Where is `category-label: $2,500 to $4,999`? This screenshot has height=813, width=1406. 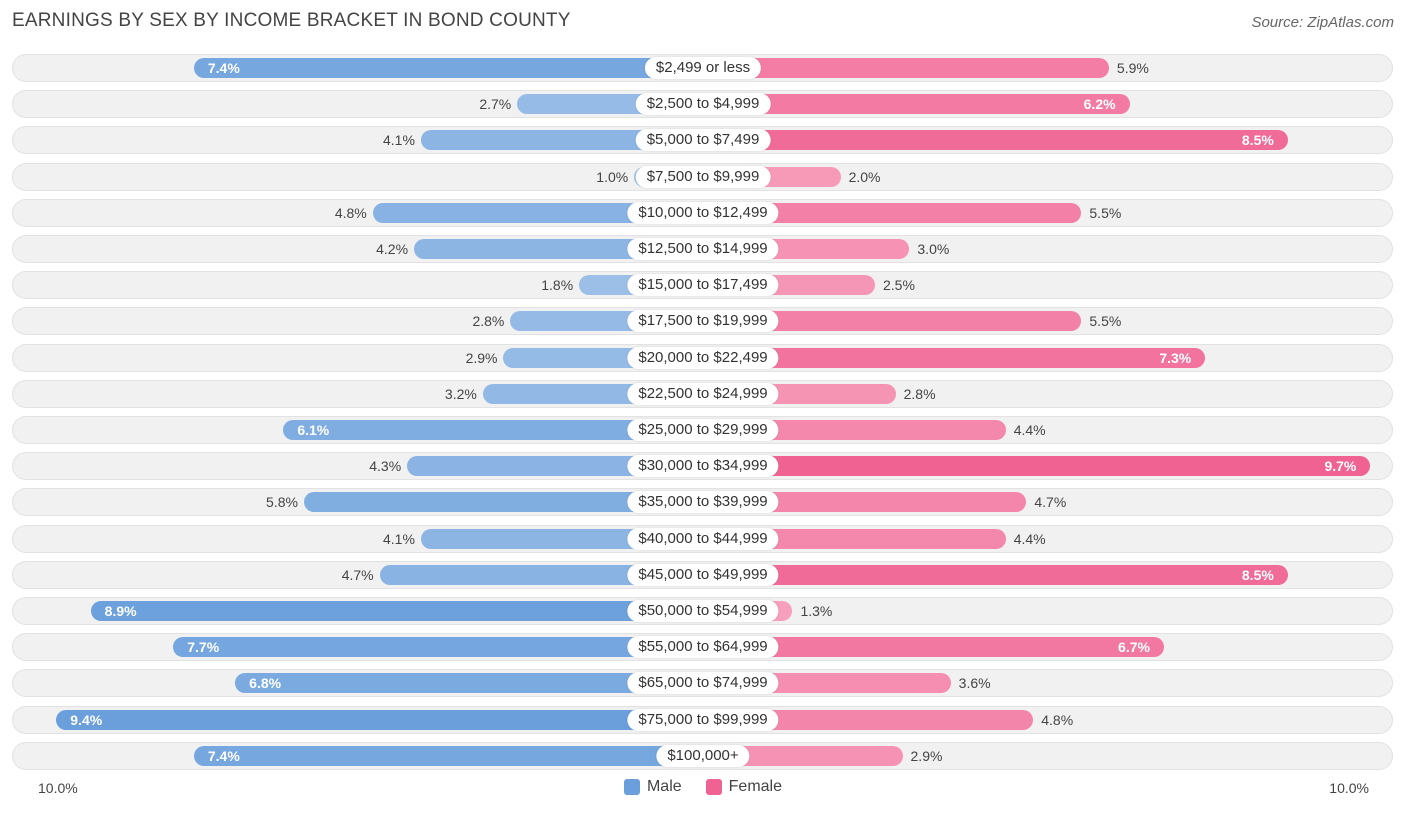 category-label: $2,500 to $4,999 is located at coordinates (703, 104).